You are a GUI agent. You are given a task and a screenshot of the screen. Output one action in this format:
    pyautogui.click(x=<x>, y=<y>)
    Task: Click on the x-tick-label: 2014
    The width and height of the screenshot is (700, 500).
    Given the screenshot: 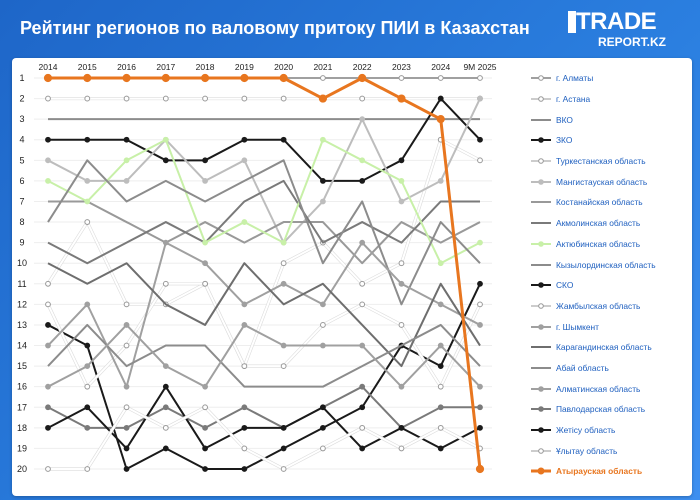 What is the action you would take?
    pyautogui.click(x=48, y=67)
    